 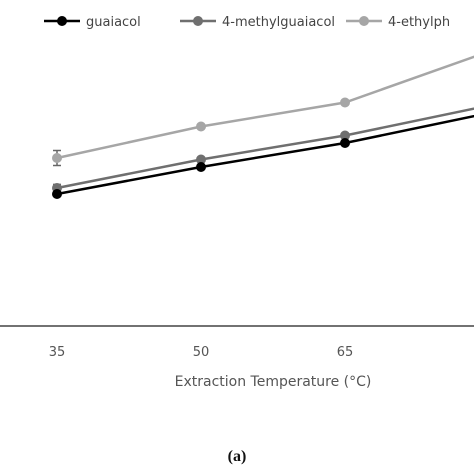 What do you see at coordinates (278, 22) in the screenshot?
I see `legend-label: 4-methylguaiacol` at bounding box center [278, 22].